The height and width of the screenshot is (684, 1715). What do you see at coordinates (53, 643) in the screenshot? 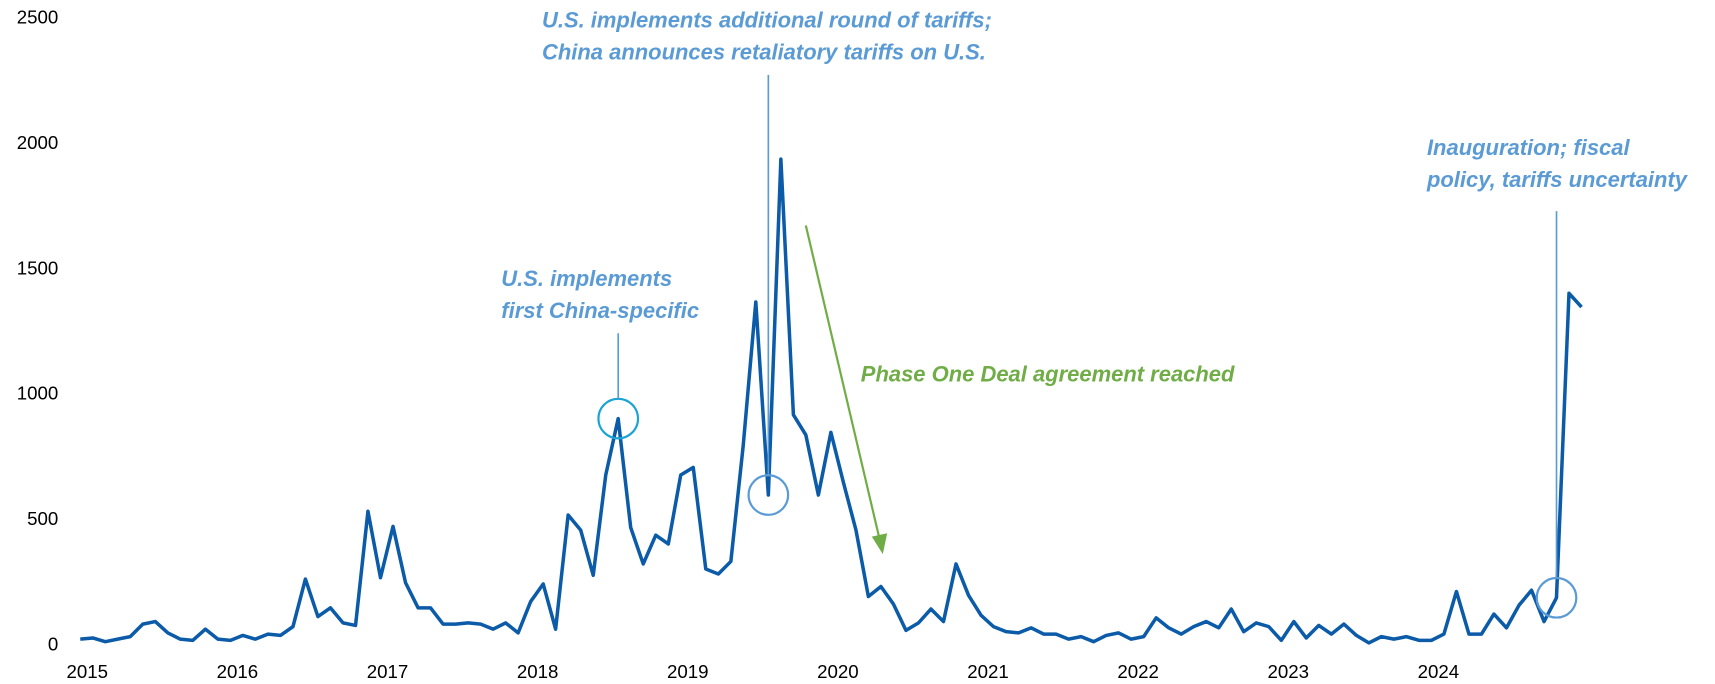
I see `y-tick-label: 0` at bounding box center [53, 643].